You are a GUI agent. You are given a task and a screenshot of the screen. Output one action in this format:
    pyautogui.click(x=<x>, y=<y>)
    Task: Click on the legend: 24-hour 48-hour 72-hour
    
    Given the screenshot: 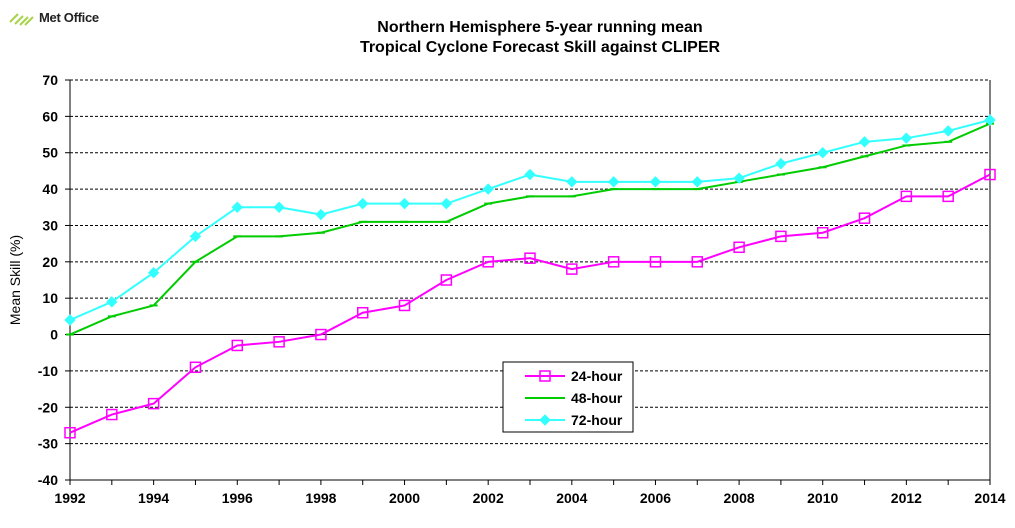 What is the action you would take?
    pyautogui.click(x=568, y=397)
    